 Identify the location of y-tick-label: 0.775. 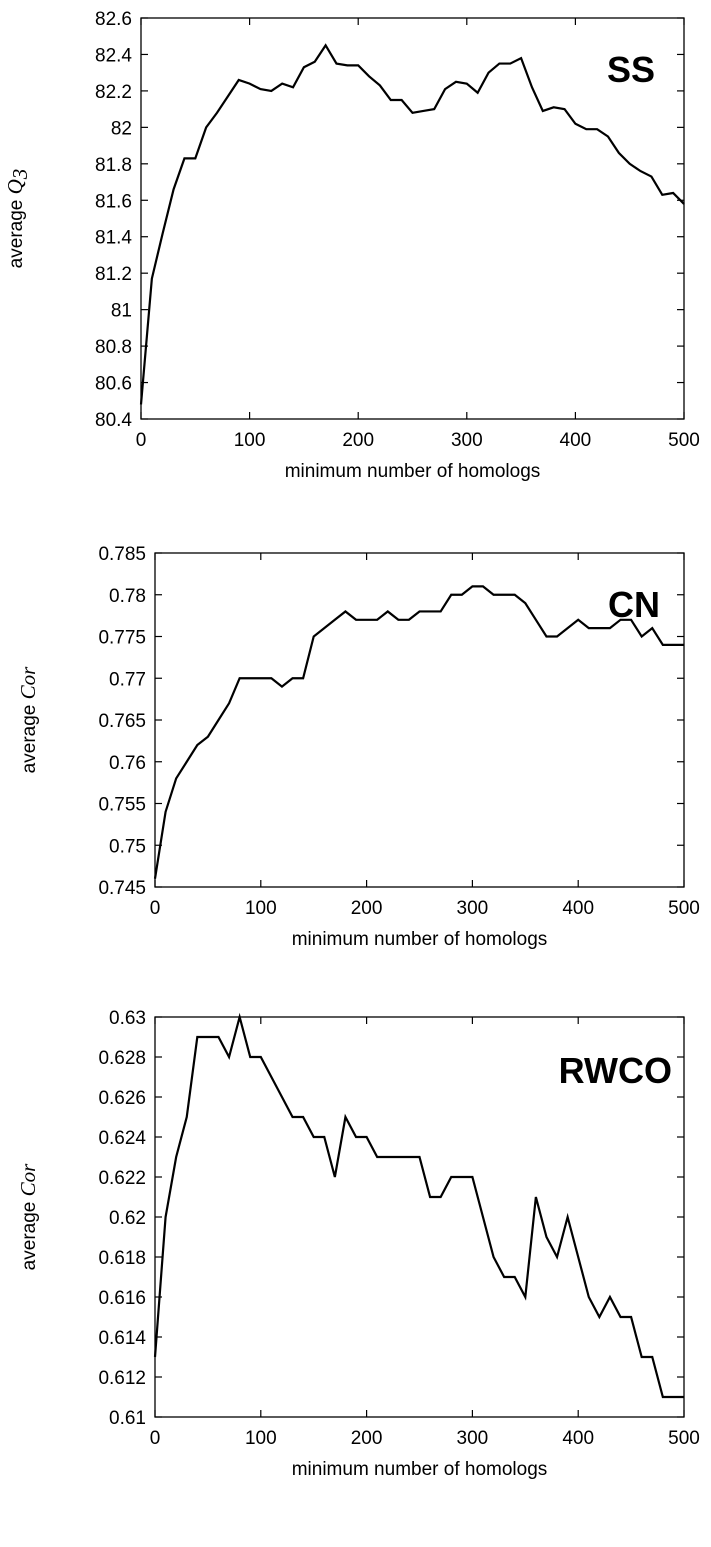
(122, 638).